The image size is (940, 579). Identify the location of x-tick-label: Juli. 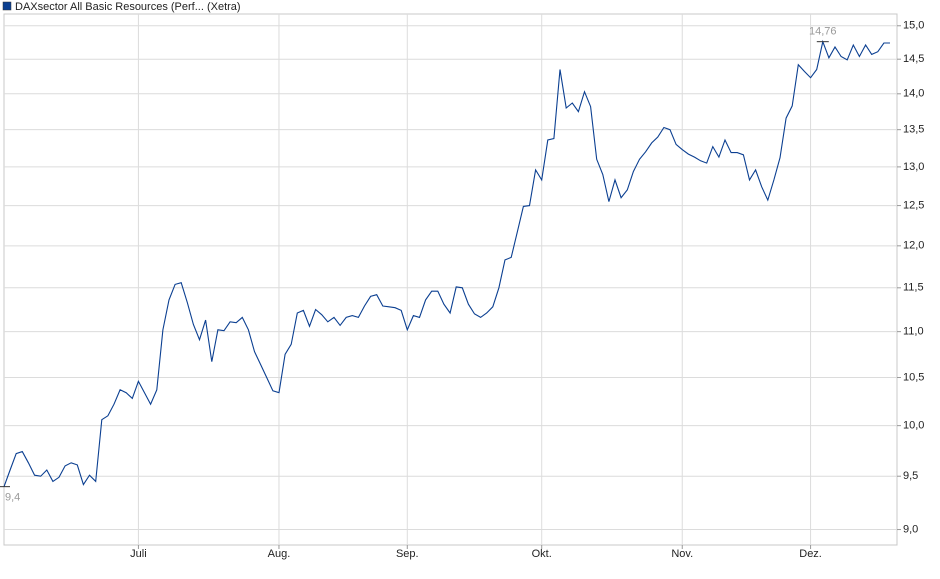
(138, 554).